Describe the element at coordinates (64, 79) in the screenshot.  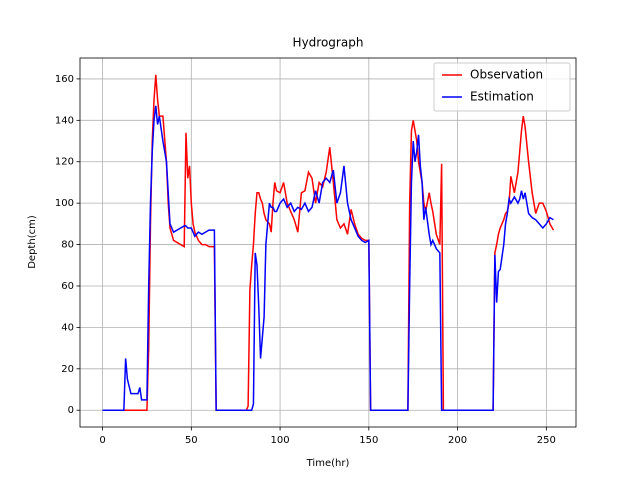
I see `y-tick-label: 160` at that location.